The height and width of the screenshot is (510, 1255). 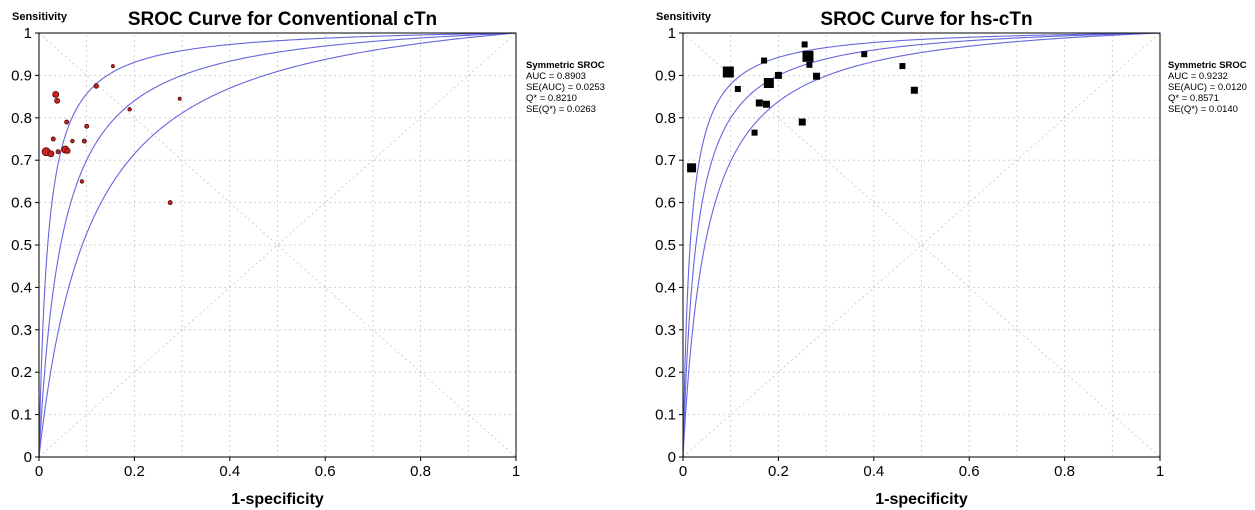 I want to click on sroc-stat-se-auc: SE(AUC) = 0.0120, so click(x=1207, y=87).